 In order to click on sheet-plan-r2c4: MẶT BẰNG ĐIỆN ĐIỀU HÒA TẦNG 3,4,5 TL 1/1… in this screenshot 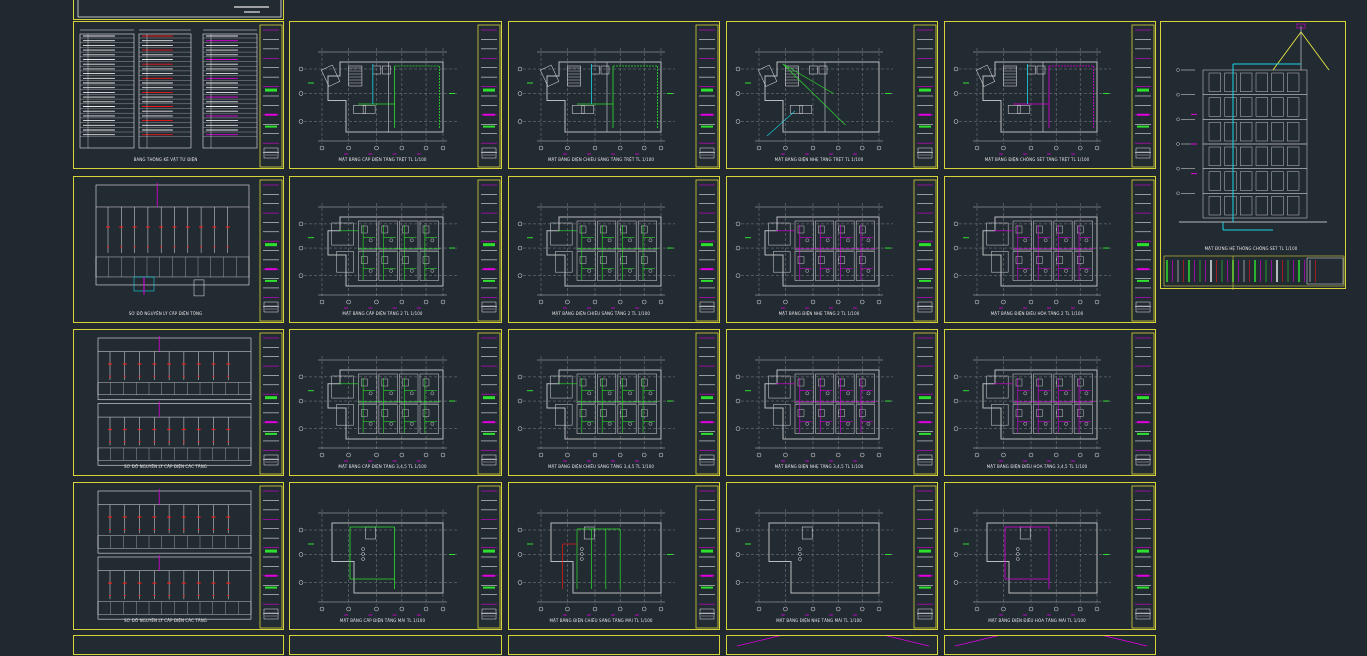, I will do `click(1050, 402)`.